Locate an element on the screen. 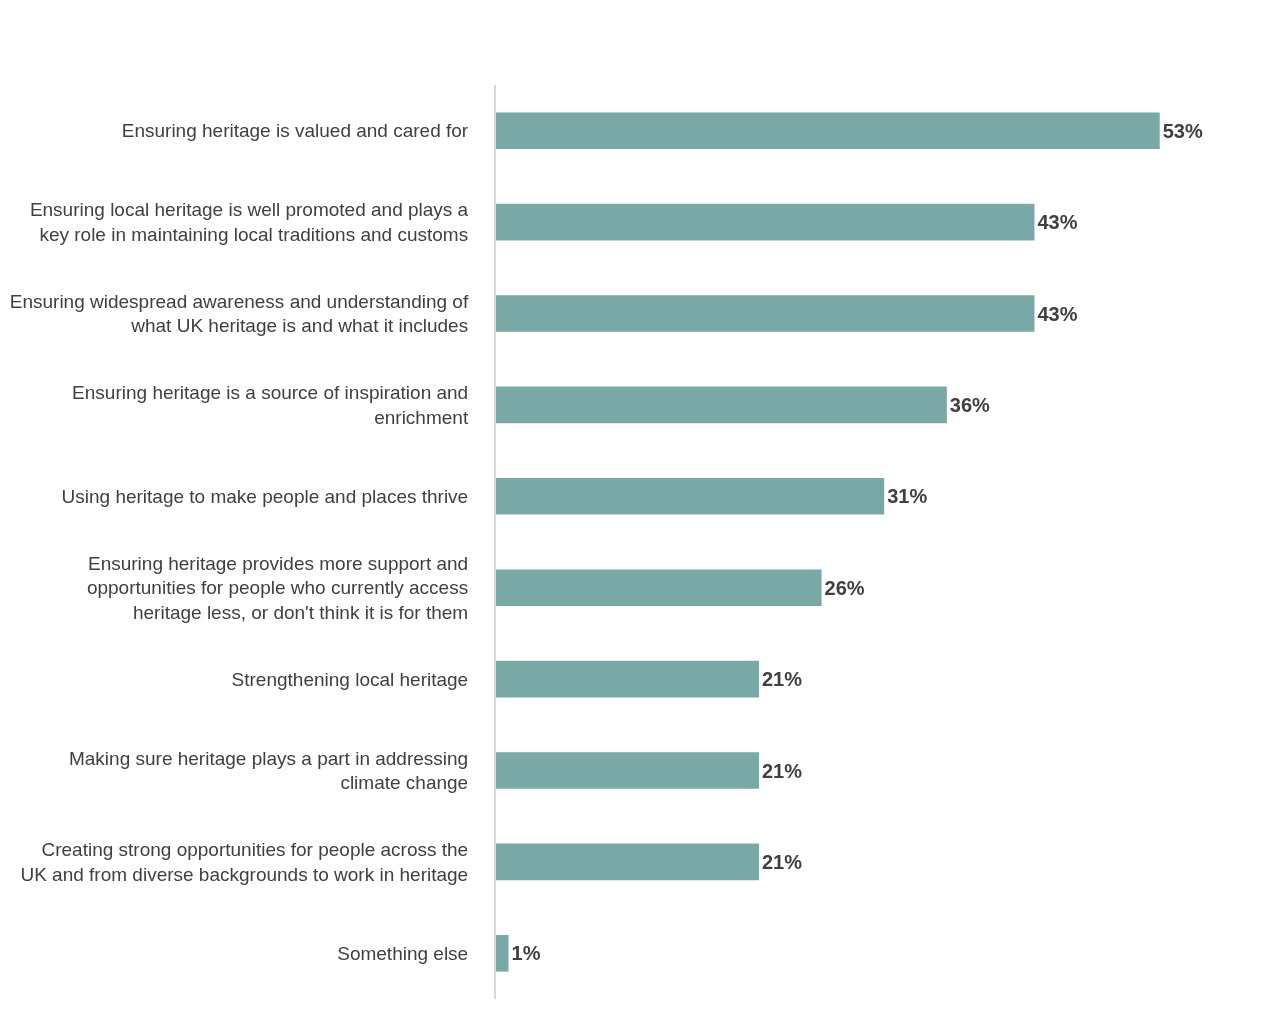  data-label: 53% is located at coordinates (1182, 130).